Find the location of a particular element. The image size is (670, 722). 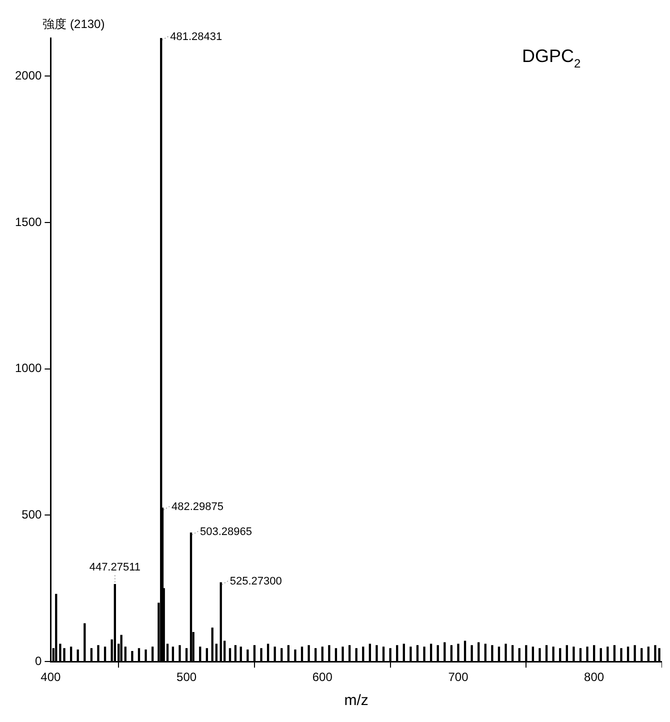

annotation: 482.29875 is located at coordinates (197, 506).